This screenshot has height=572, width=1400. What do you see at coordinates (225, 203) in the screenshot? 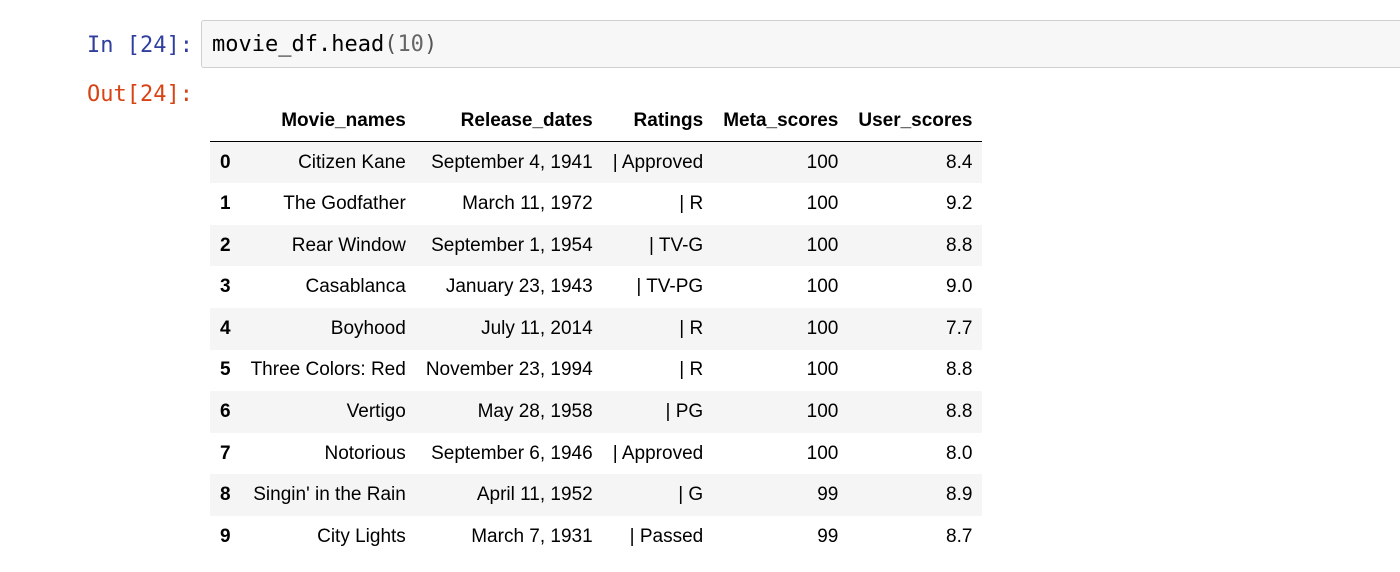
I see `row-index: 1` at bounding box center [225, 203].